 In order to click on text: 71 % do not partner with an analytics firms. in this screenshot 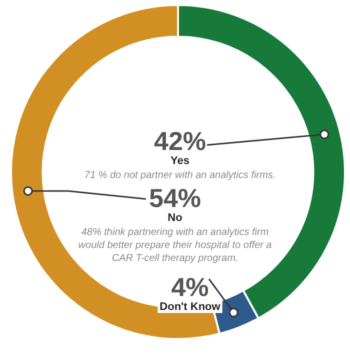, I will do `click(180, 175)`.